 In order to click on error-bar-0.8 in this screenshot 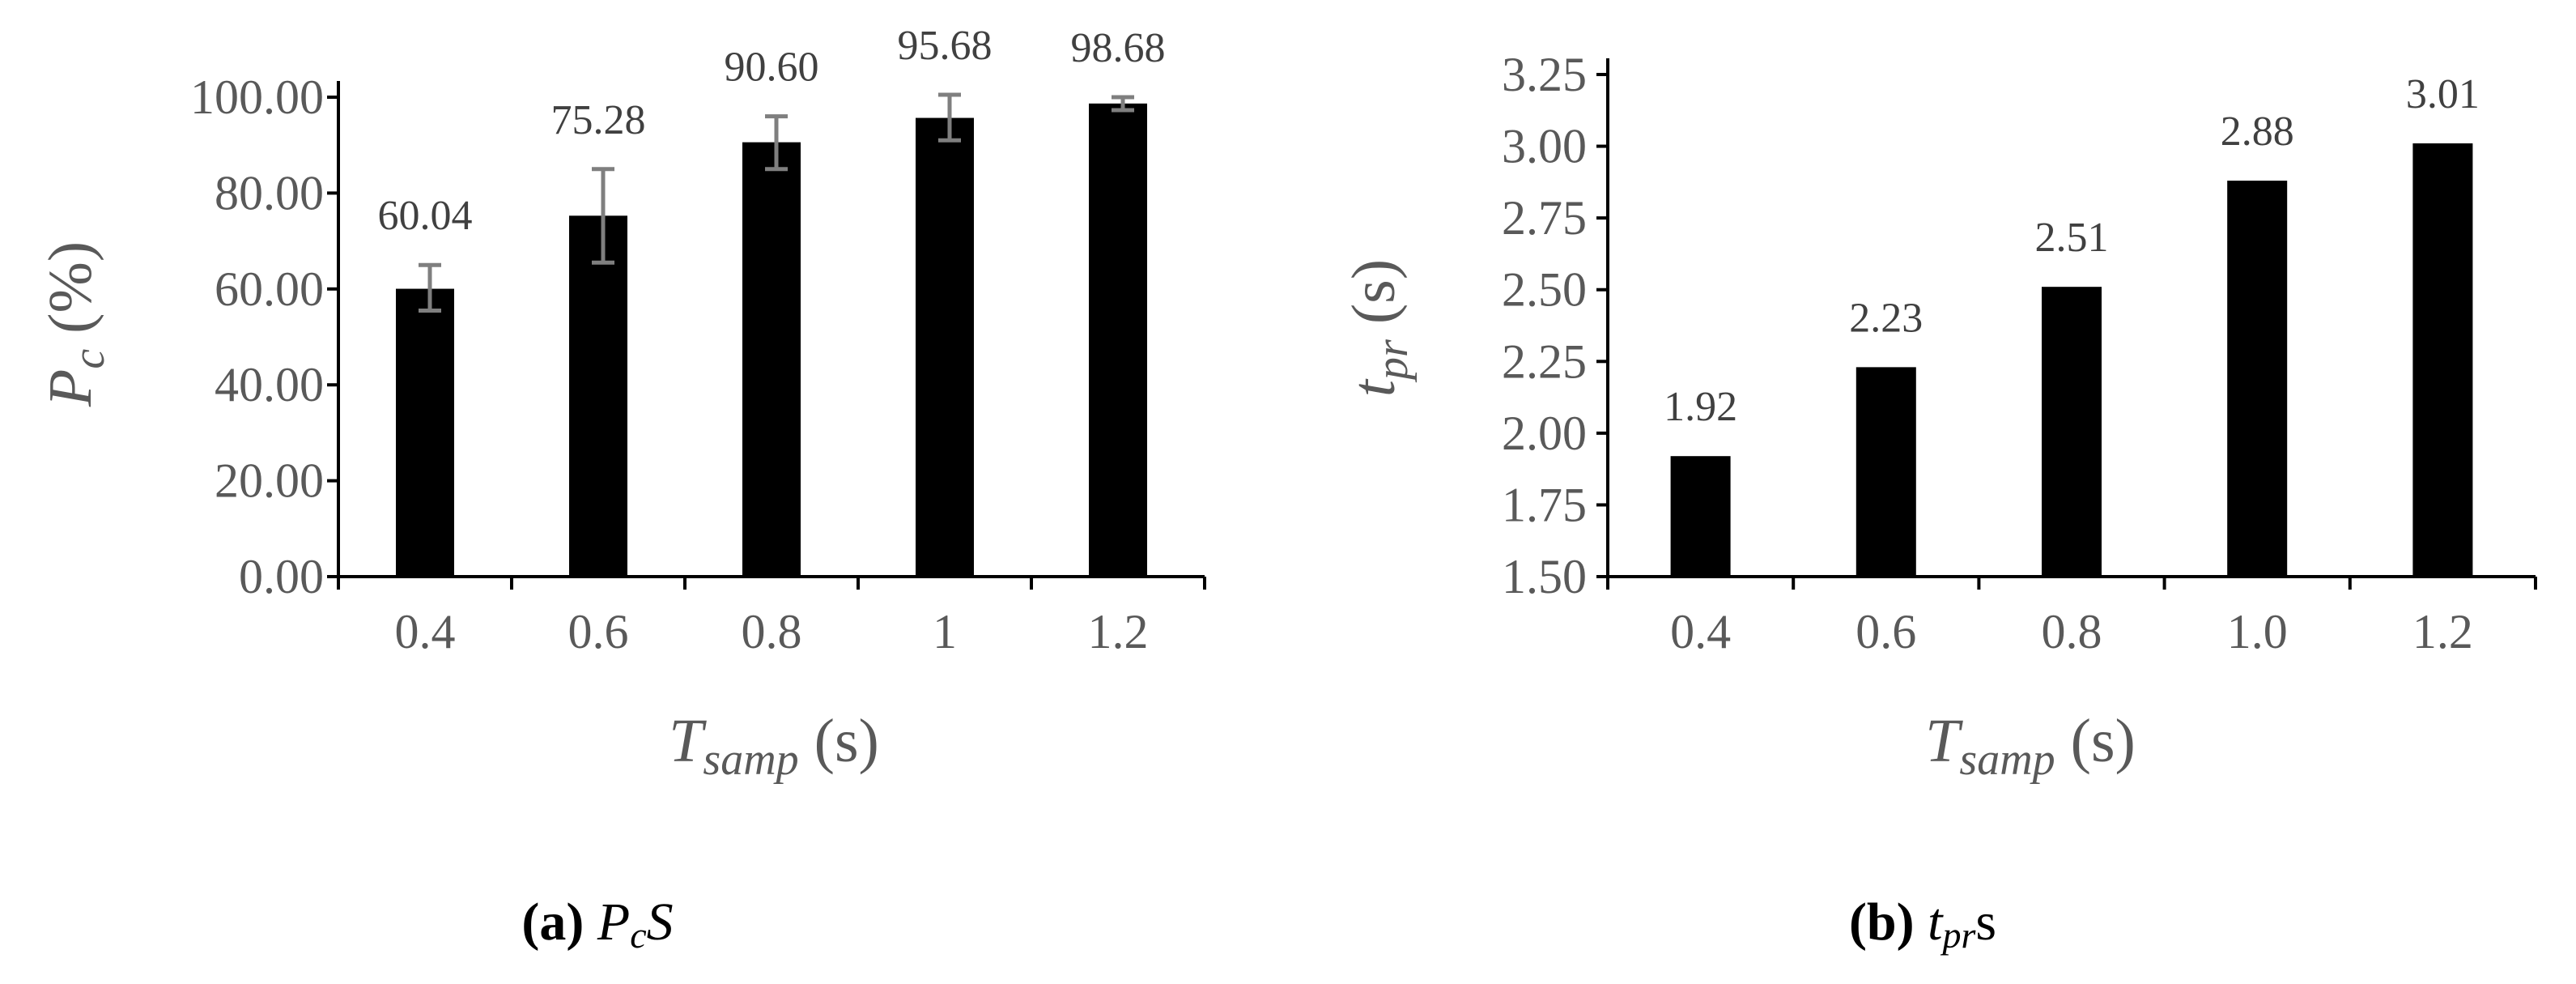, I will do `click(777, 143)`.